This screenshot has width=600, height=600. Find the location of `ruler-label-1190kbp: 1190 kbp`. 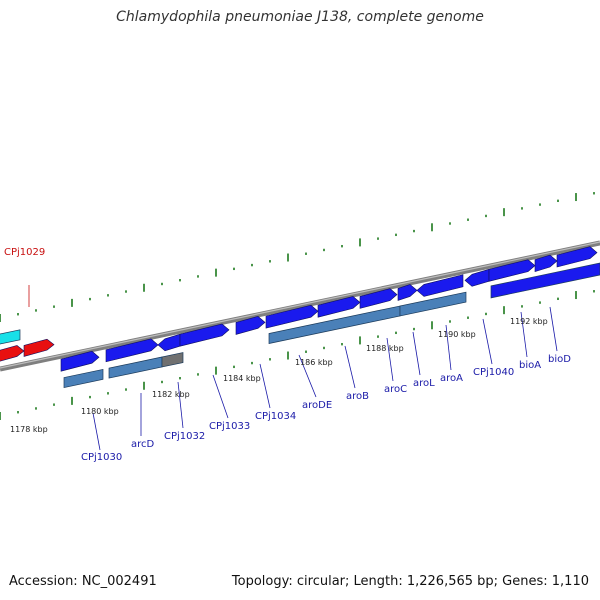

ruler-label-1190kbp: 1190 kbp is located at coordinates (457, 334).